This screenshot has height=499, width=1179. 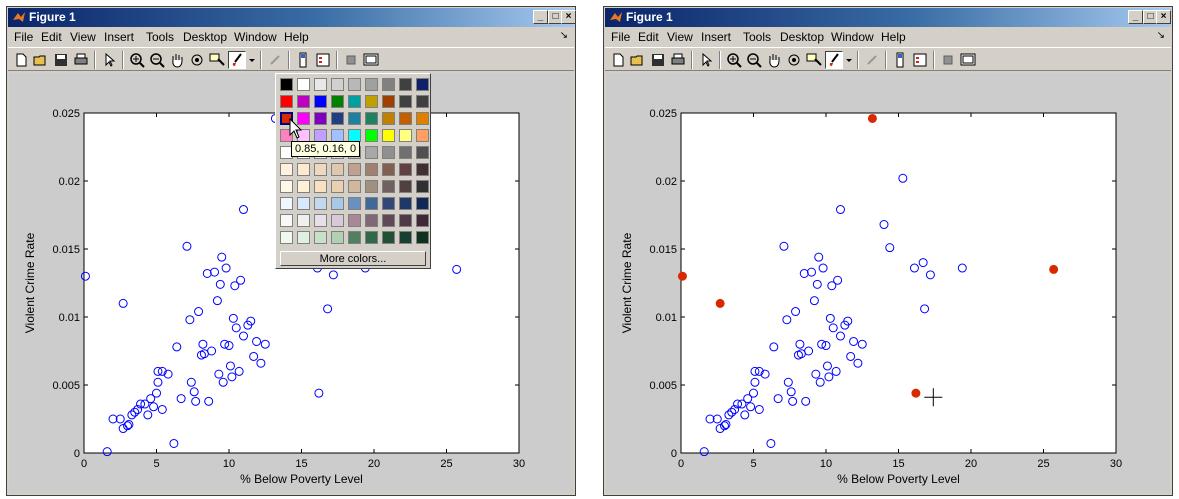 I want to click on brush-icon, so click(x=834, y=60).